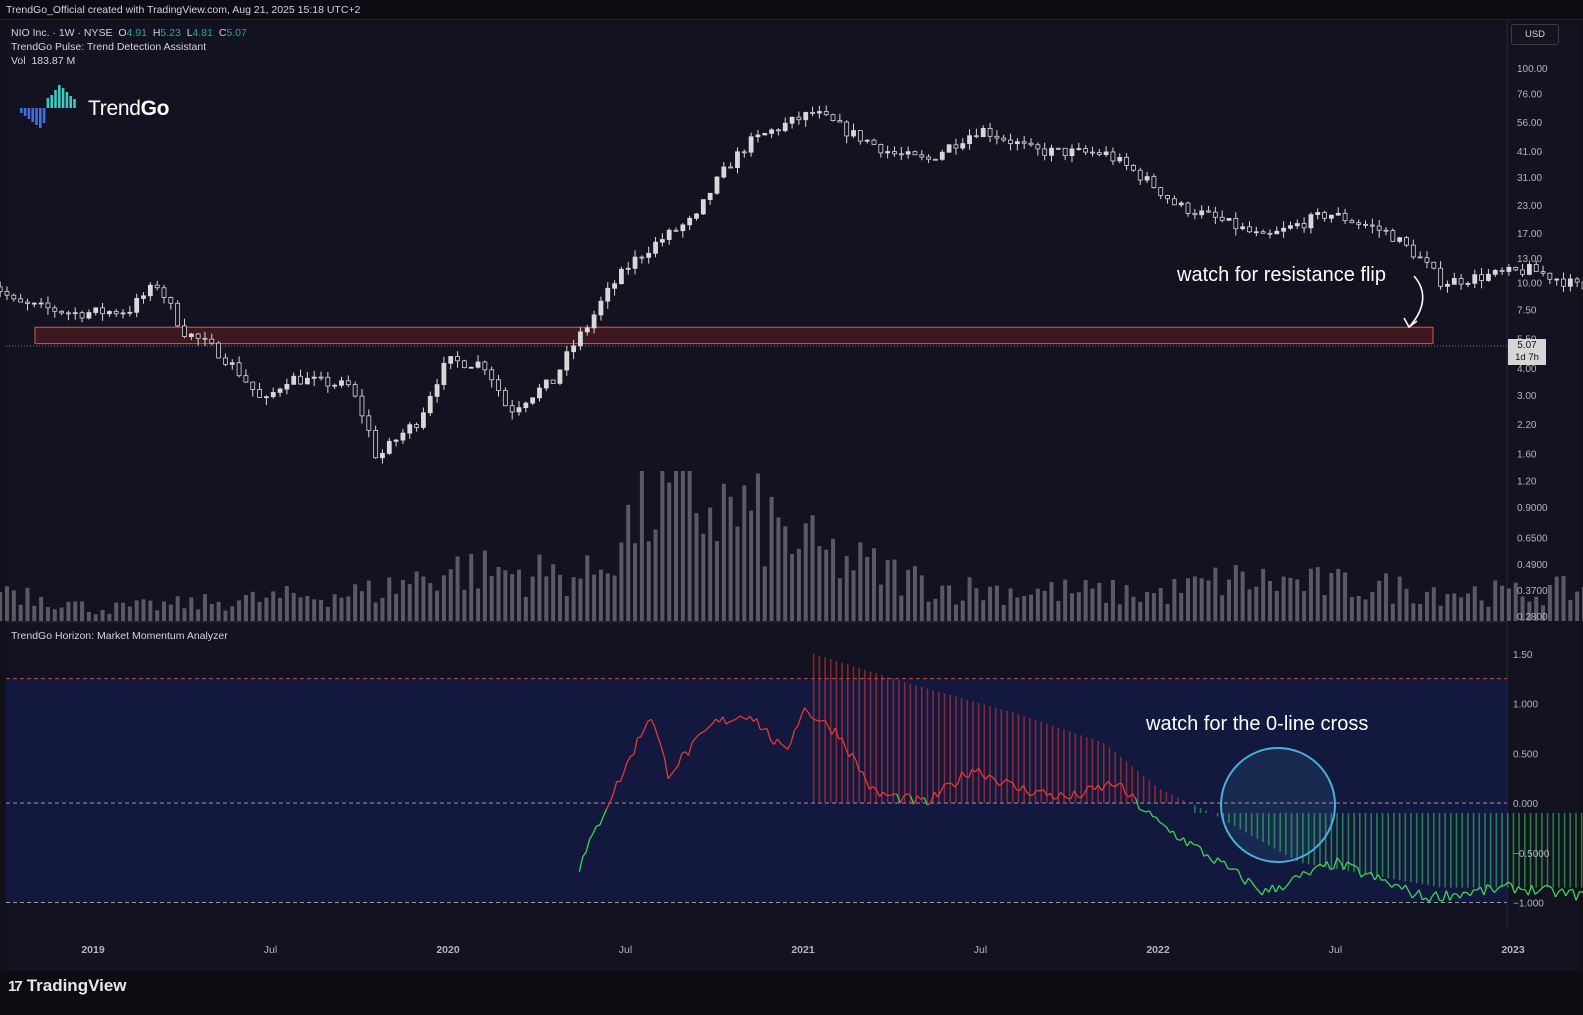 The image size is (1583, 1015). I want to click on indicator-title: TrendGo Pulse: Trend Detection Assistant, so click(109, 47).